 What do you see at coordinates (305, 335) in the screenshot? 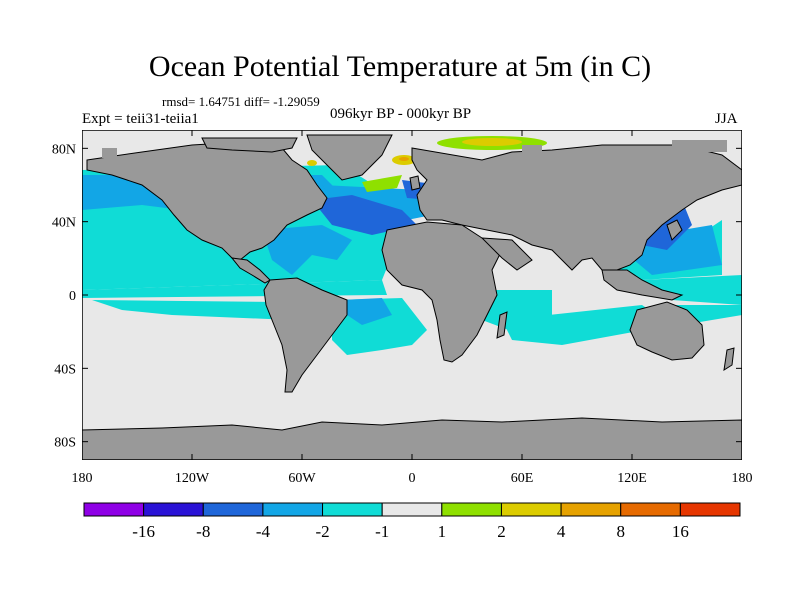
I see `south-america` at bounding box center [305, 335].